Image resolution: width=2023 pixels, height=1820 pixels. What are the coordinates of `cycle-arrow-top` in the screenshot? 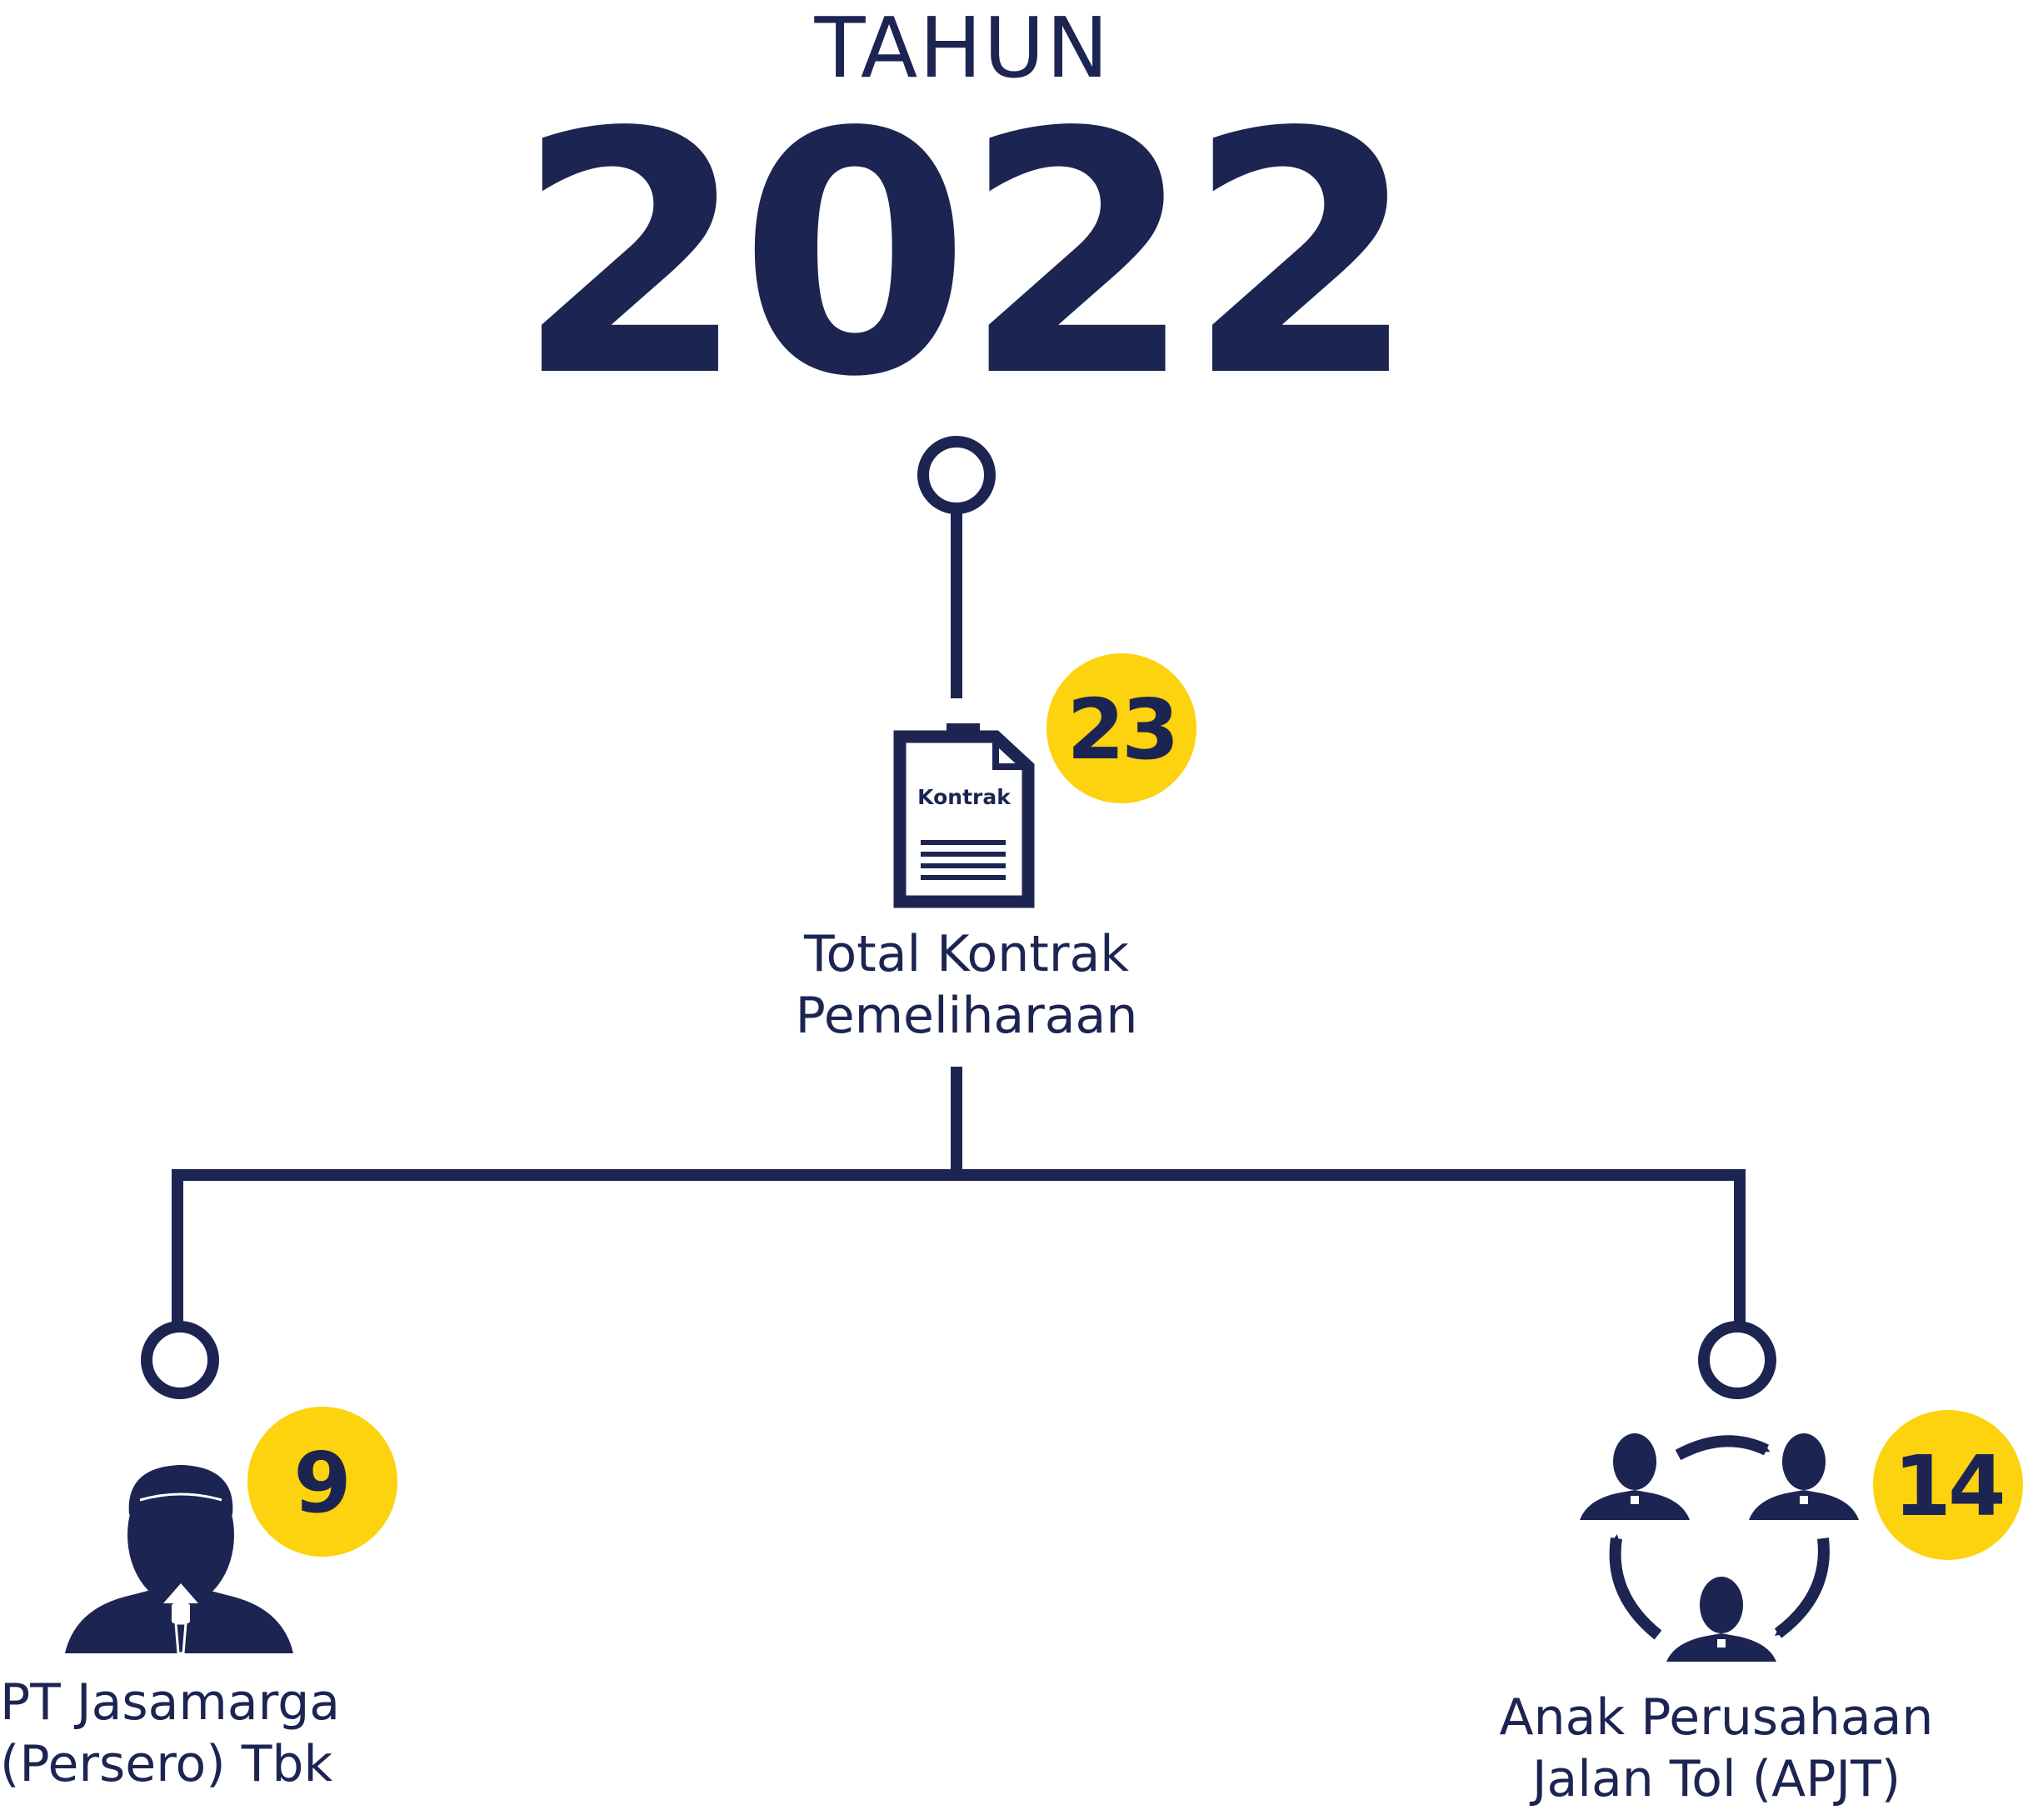 It's located at (1723, 1448).